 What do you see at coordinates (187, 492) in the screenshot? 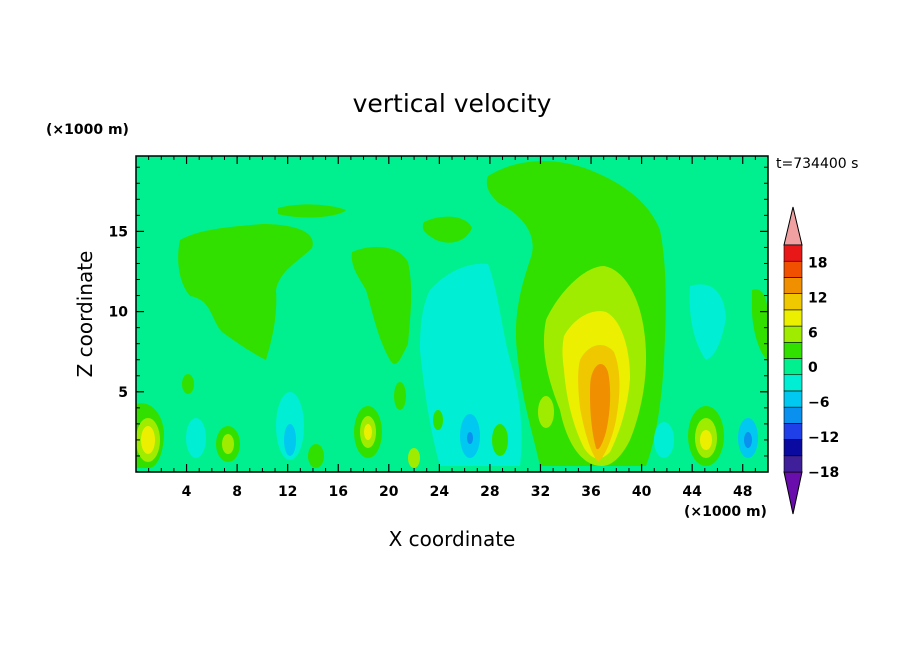
I see `x-tick-label: 4` at bounding box center [187, 492].